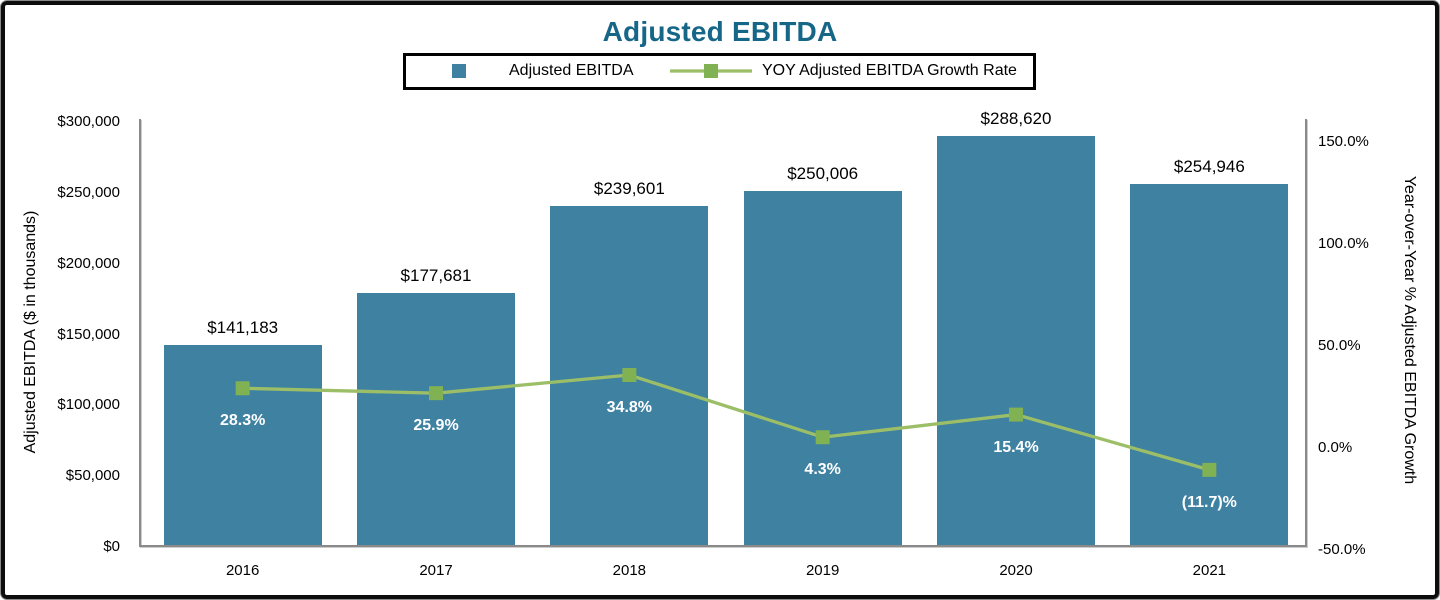 This screenshot has width=1440, height=600. I want to click on y-left-tick-label: $100,000, so click(88, 405).